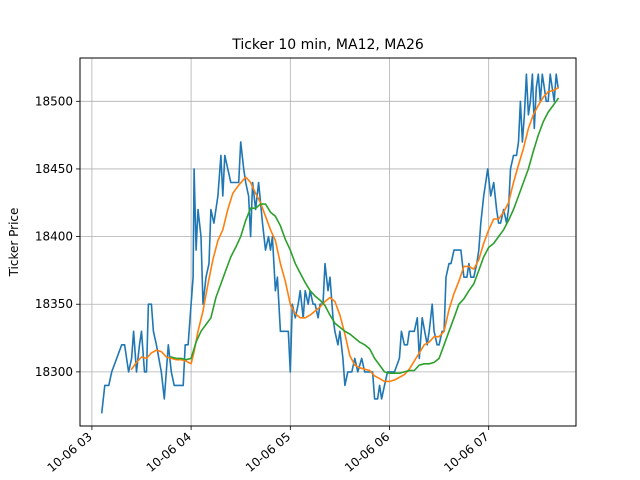 The height and width of the screenshot is (480, 640). What do you see at coordinates (54, 237) in the screenshot?
I see `y-tick-label: 18400` at bounding box center [54, 237].